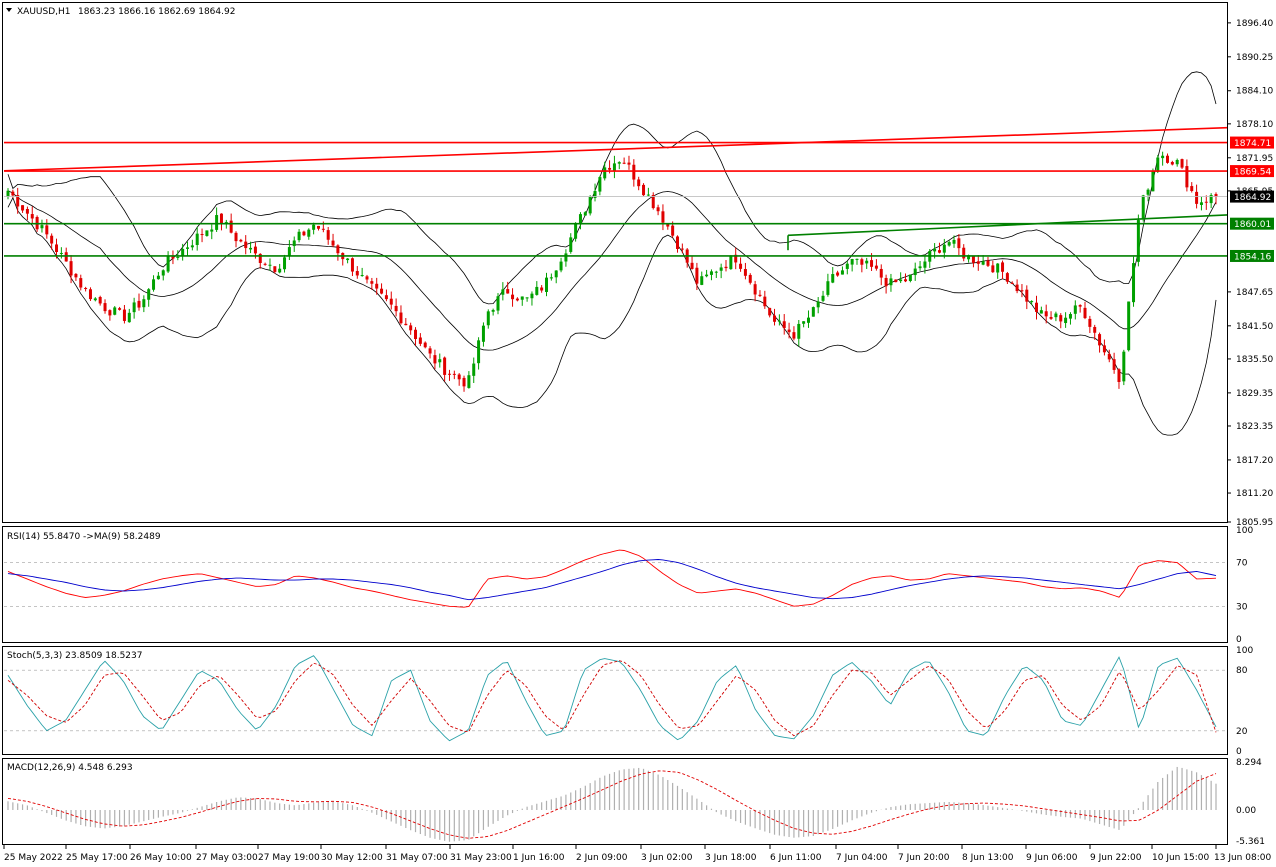  What do you see at coordinates (602, 858) in the screenshot?
I see `time-tick-label: 2 Jun 09:00` at bounding box center [602, 858].